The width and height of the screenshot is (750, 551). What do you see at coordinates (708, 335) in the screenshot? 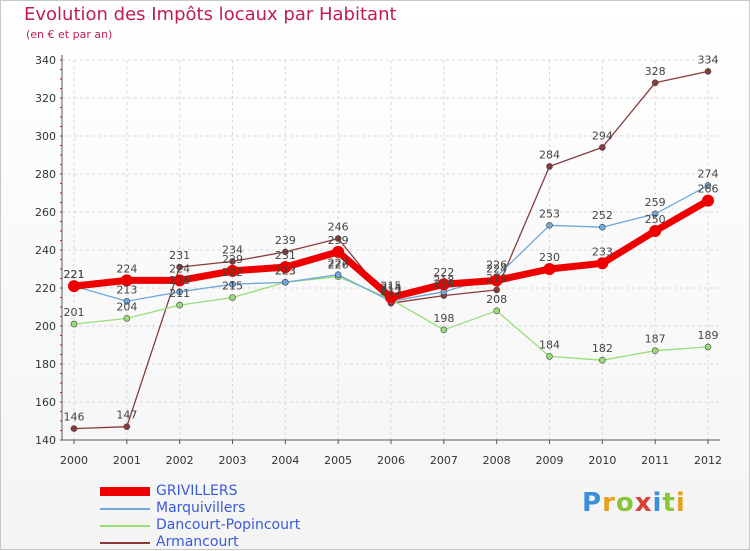
I see `data-label-dancourt-popincourt: 189` at bounding box center [708, 335].